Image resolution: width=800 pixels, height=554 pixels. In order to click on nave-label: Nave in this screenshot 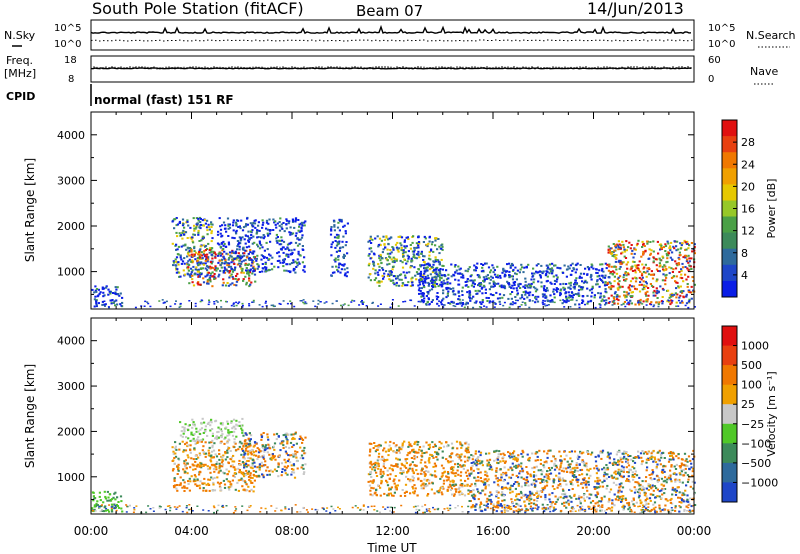, I will do `click(764, 71)`.